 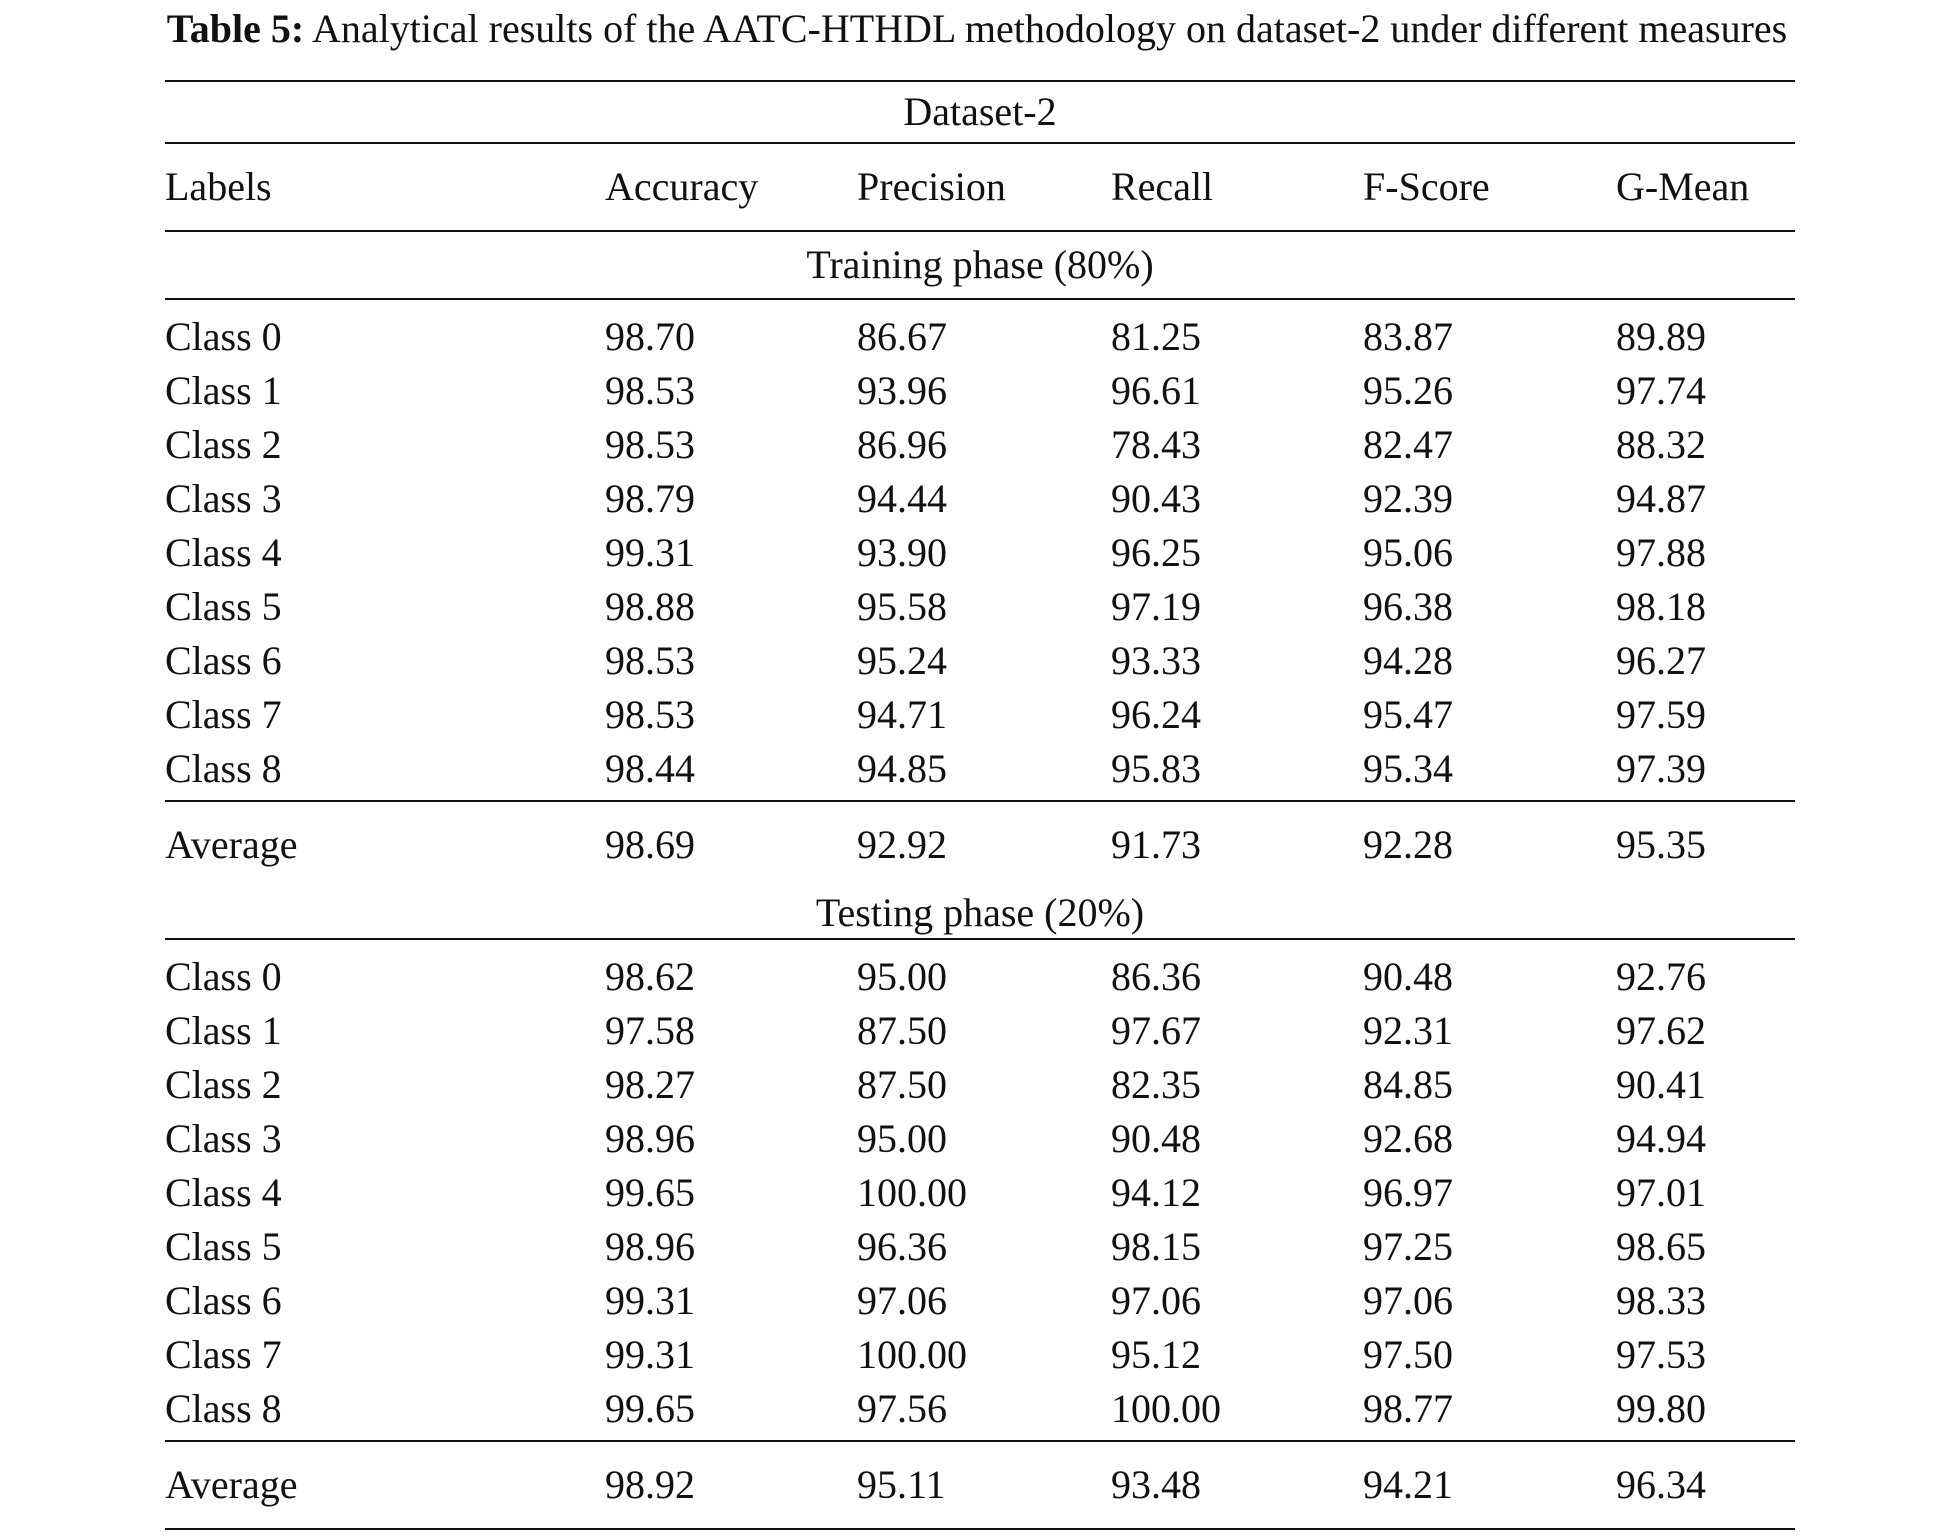 What do you see at coordinates (902, 1300) in the screenshot?
I see `table-cell: 97.06` at bounding box center [902, 1300].